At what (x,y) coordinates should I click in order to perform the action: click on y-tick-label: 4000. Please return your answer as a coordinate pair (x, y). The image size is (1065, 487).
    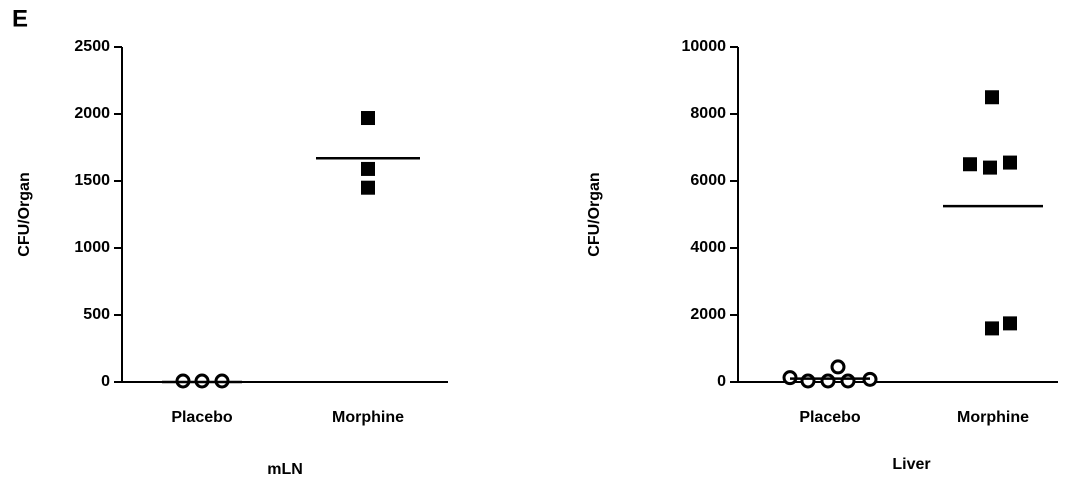
    Looking at the image, I should click on (708, 247).